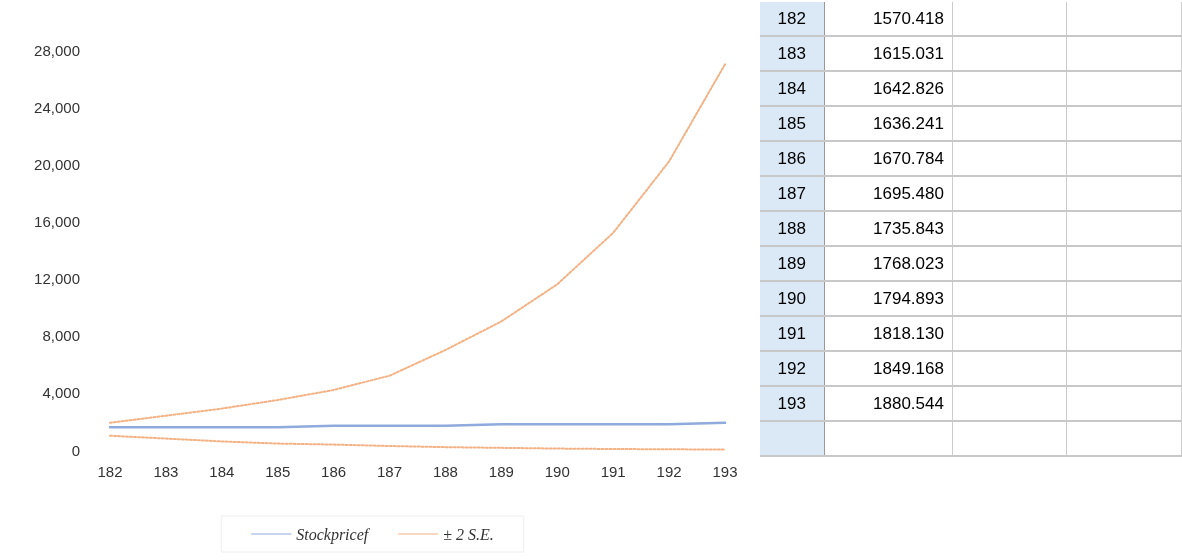  What do you see at coordinates (333, 534) in the screenshot?
I see `legend-label: Stockpricef` at bounding box center [333, 534].